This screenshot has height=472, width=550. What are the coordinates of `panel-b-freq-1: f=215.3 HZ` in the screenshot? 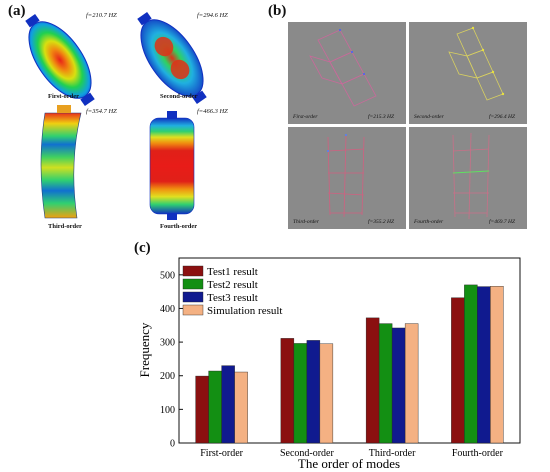 It's located at (381, 117).